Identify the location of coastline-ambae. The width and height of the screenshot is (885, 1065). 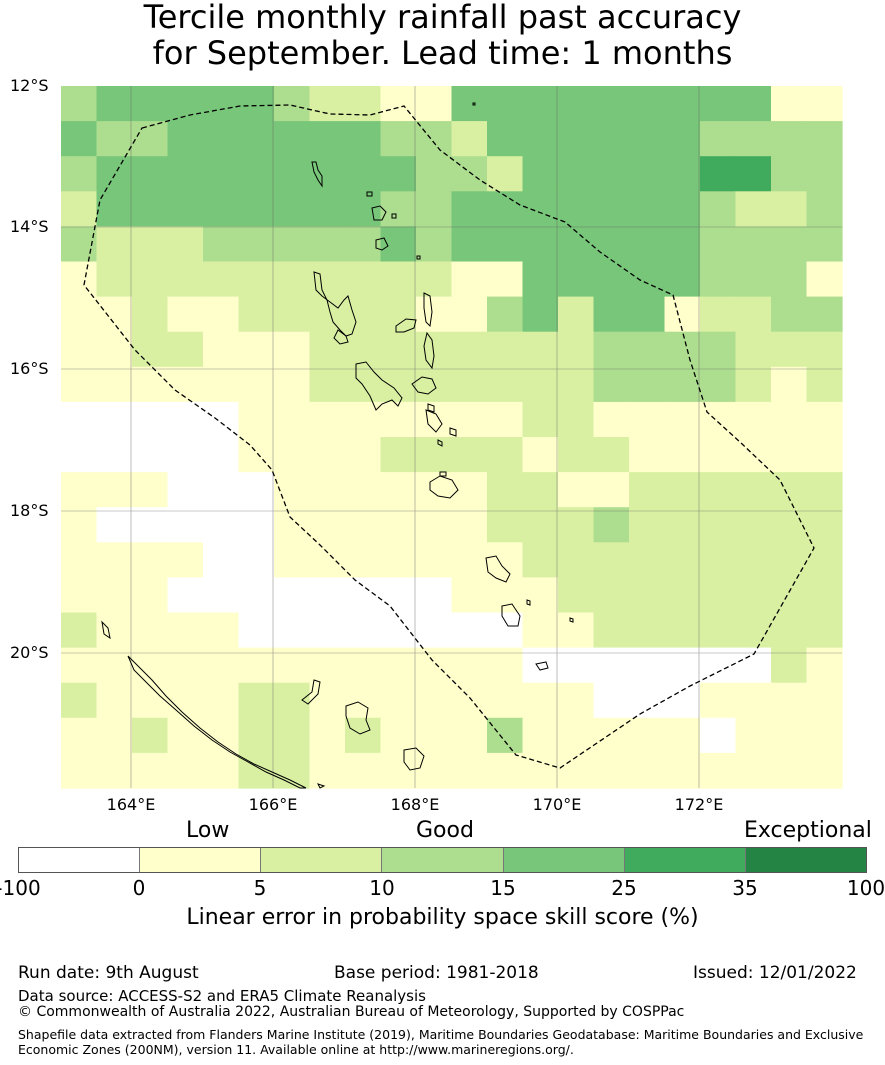
(406, 325).